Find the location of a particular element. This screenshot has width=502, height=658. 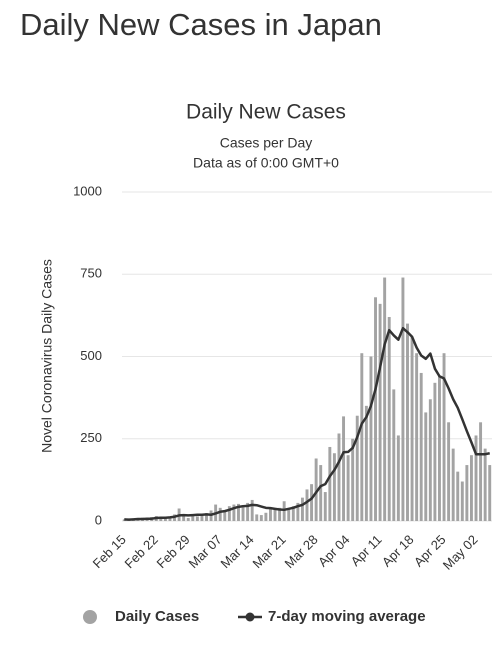

chart-subtitle: Cases per Day is located at coordinates (266, 143).